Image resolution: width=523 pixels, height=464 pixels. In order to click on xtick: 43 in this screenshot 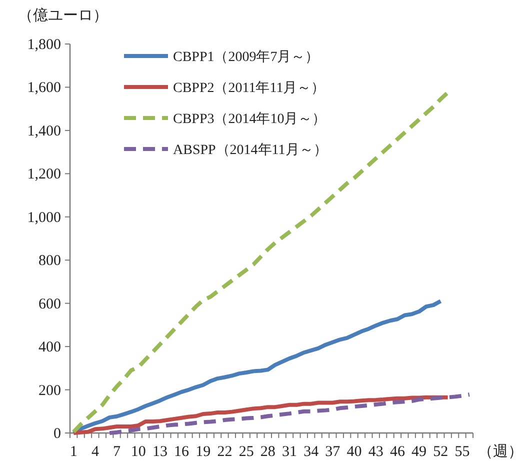, I will do `click(376, 452)`.